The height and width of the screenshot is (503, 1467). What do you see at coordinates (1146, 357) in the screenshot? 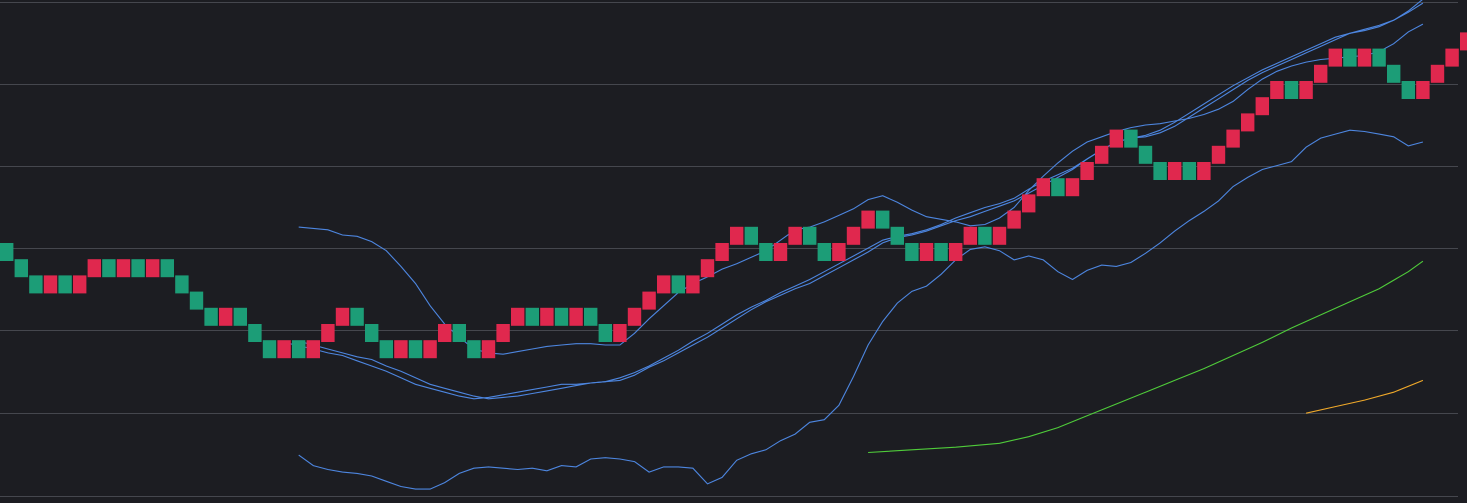
I see `moving-average-green-line` at bounding box center [1146, 357].